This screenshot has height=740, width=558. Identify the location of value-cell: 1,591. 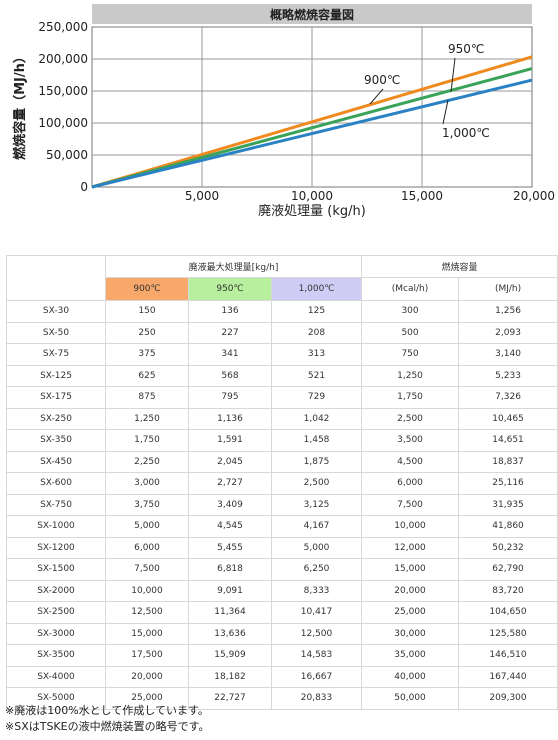
(230, 440).